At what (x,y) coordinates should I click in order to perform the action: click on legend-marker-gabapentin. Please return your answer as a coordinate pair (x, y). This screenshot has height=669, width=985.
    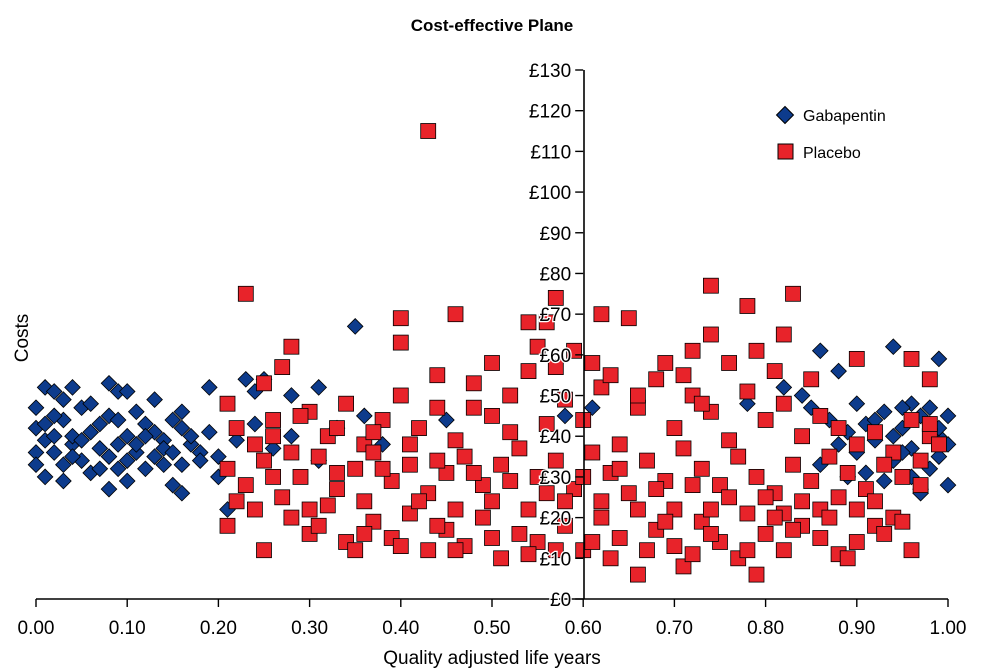
    Looking at the image, I should click on (785, 115).